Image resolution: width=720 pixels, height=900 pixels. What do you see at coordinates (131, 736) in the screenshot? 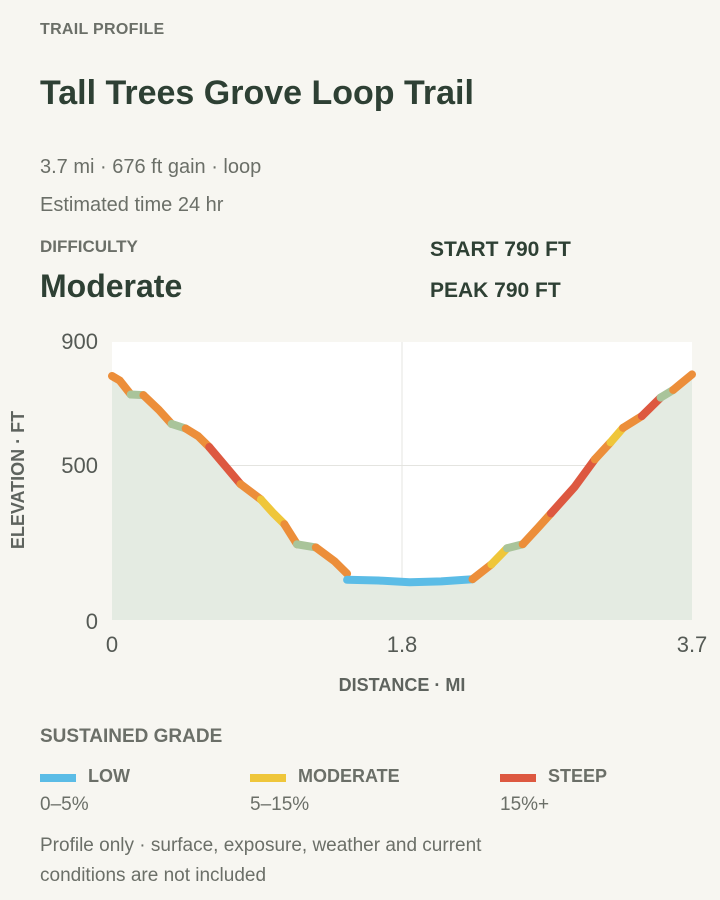
I see `legend-title: SUSTAINED GRADE` at bounding box center [131, 736].